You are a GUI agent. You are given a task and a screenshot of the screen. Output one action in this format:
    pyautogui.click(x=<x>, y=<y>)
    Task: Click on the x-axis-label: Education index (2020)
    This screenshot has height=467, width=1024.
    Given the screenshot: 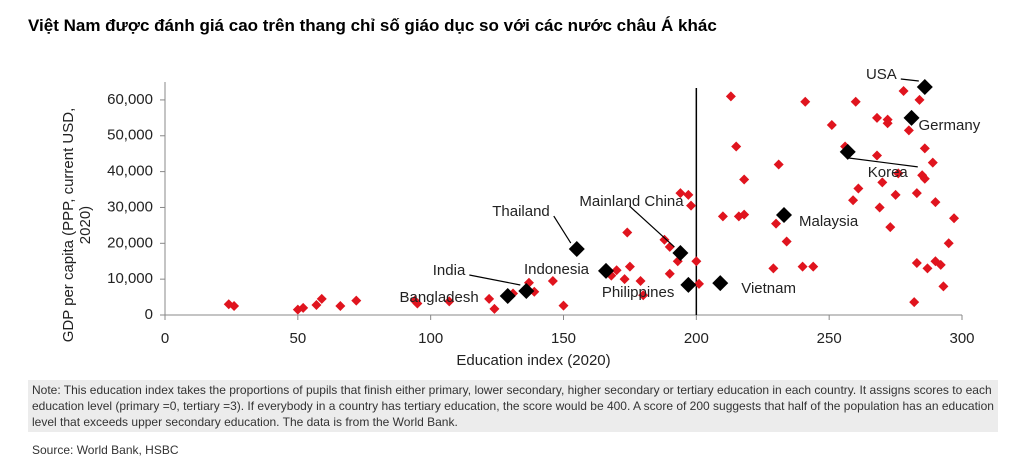 What is the action you would take?
    pyautogui.click(x=533, y=360)
    